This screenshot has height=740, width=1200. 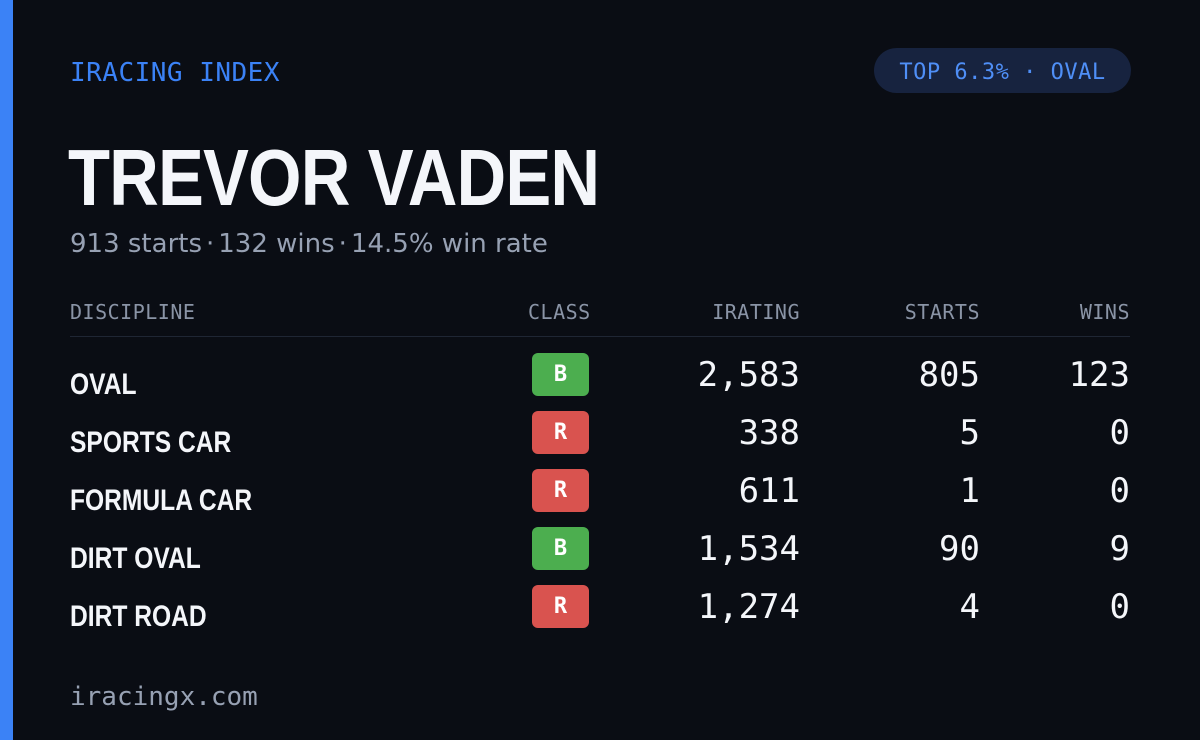 I want to click on irating-value: 1,534, so click(x=748, y=549).